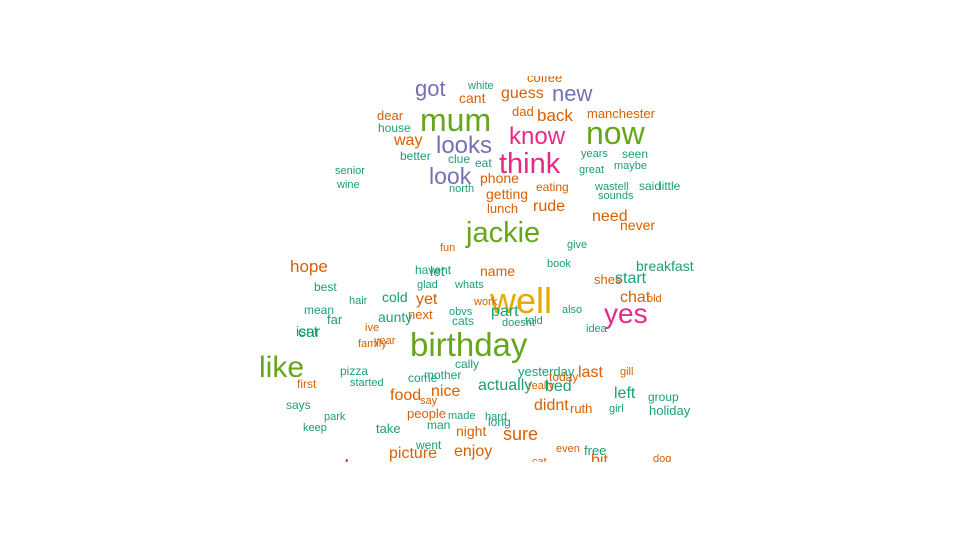 The height and width of the screenshot is (559, 967). I want to click on word-glad: glad, so click(427, 285).